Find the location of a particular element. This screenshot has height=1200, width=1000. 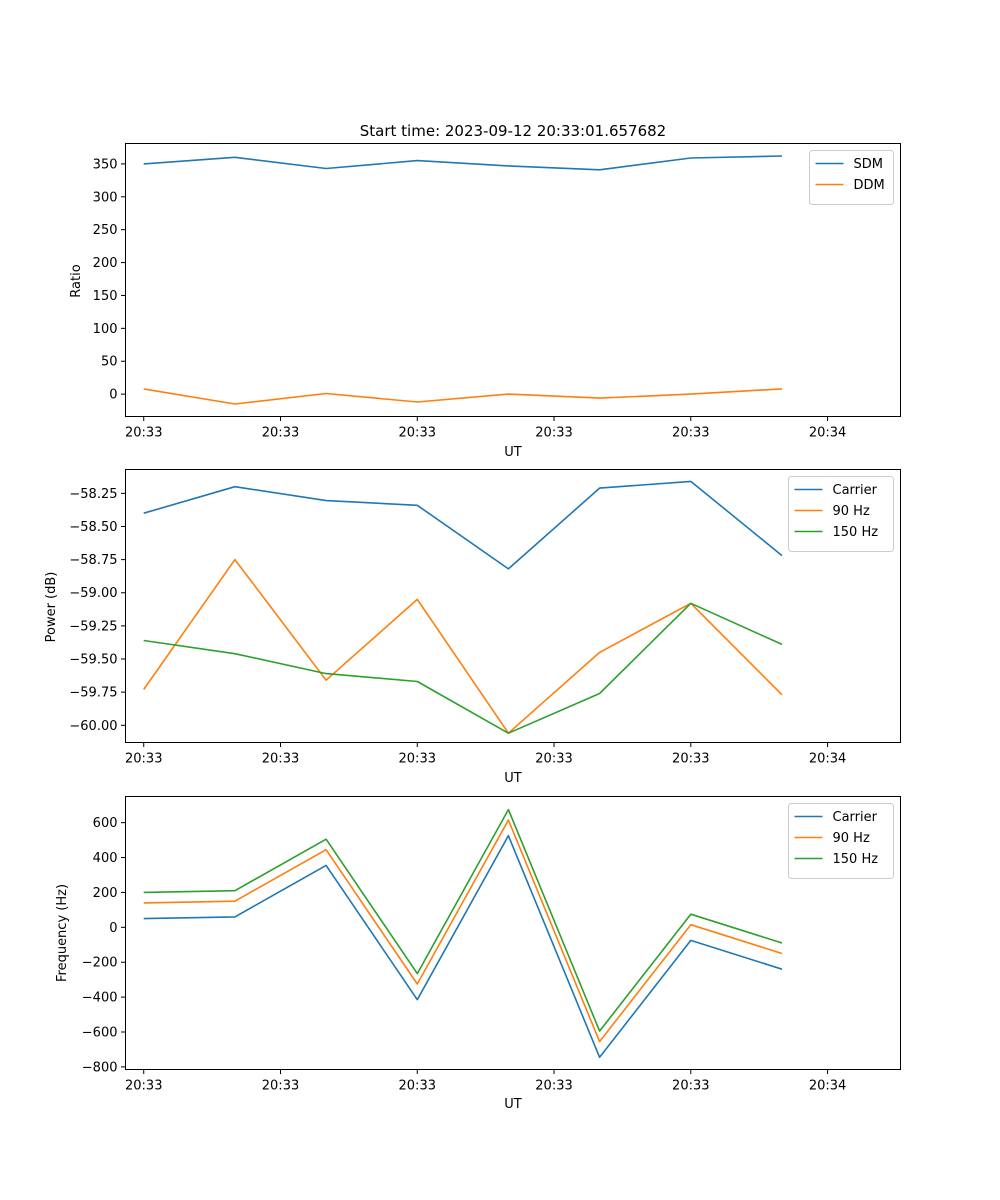

power-y-tick-label: −59.00 is located at coordinates (93, 593).